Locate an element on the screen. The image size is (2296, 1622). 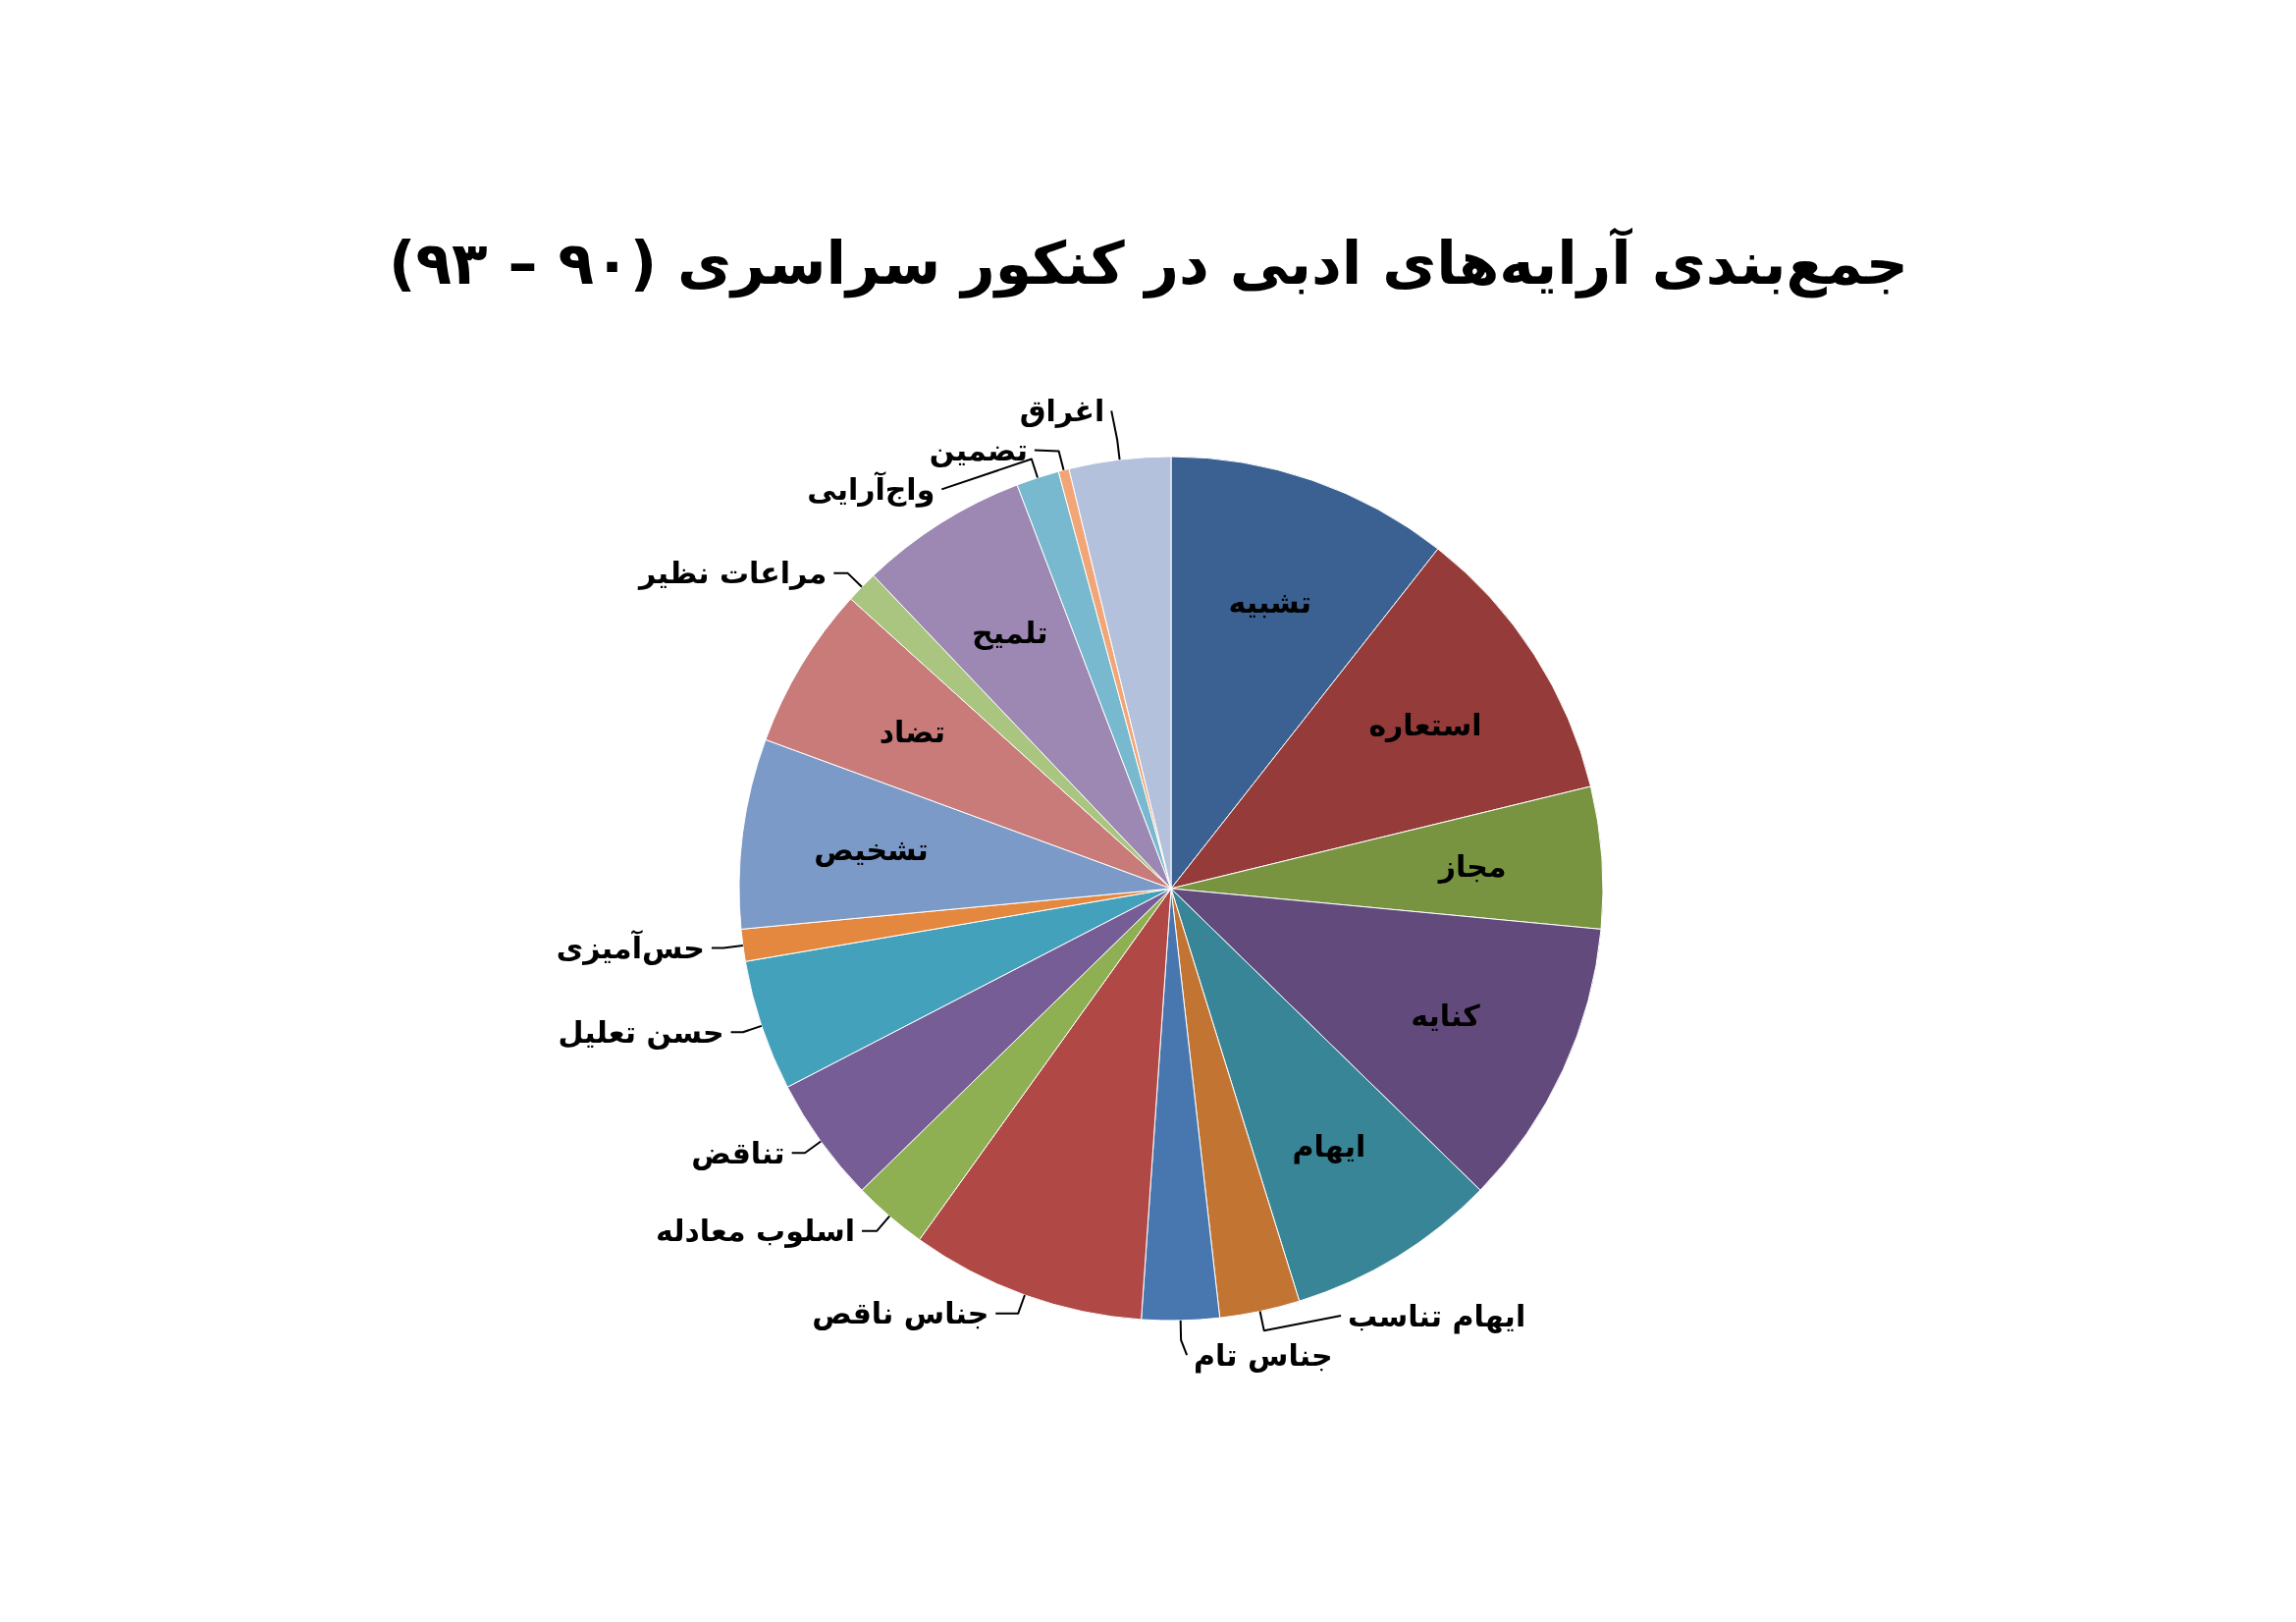
slice-label: ایهام تناسب is located at coordinates (1437, 1316).